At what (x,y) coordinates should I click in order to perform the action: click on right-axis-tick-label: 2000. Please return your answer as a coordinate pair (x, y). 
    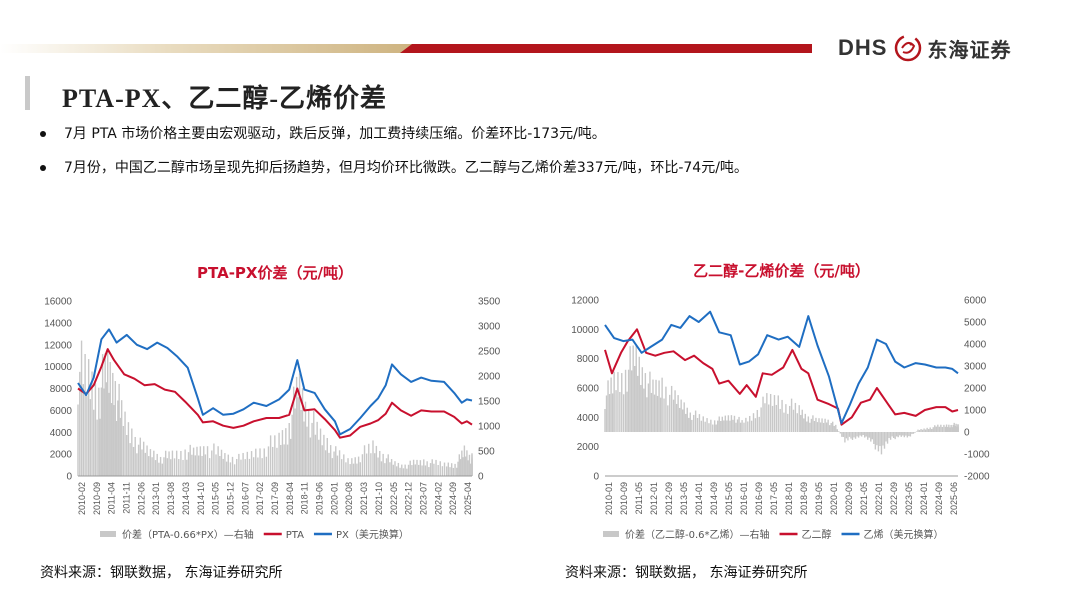
    Looking at the image, I should click on (489, 377).